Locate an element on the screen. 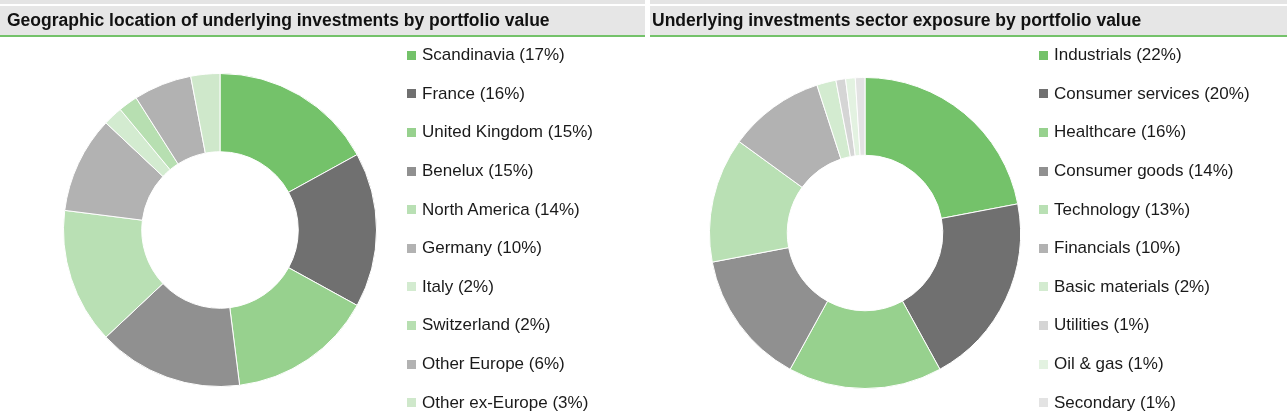 This screenshot has height=416, width=1287. chart-title: Geographic location of underlying investments by portfolio value is located at coordinates (278, 20).